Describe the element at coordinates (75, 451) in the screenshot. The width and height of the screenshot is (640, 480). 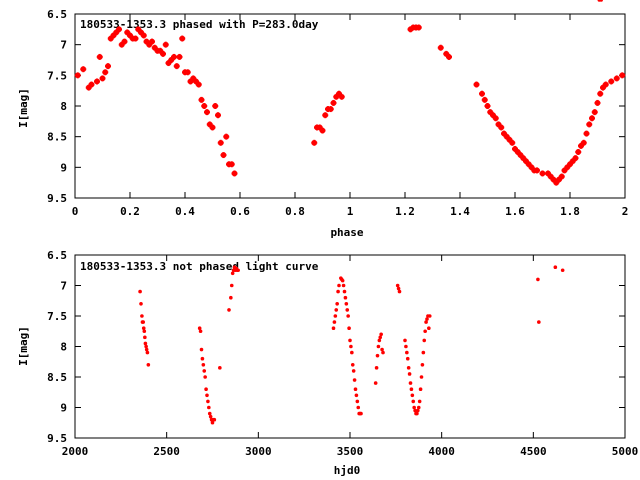
I see `x-tick-label: 2000` at that location.